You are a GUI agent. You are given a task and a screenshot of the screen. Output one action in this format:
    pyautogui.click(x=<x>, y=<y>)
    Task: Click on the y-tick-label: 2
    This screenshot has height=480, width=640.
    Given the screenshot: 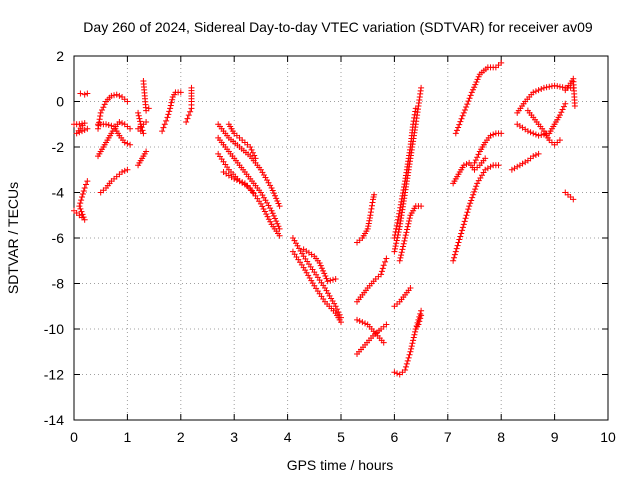 What is the action you would take?
    pyautogui.click(x=60, y=56)
    